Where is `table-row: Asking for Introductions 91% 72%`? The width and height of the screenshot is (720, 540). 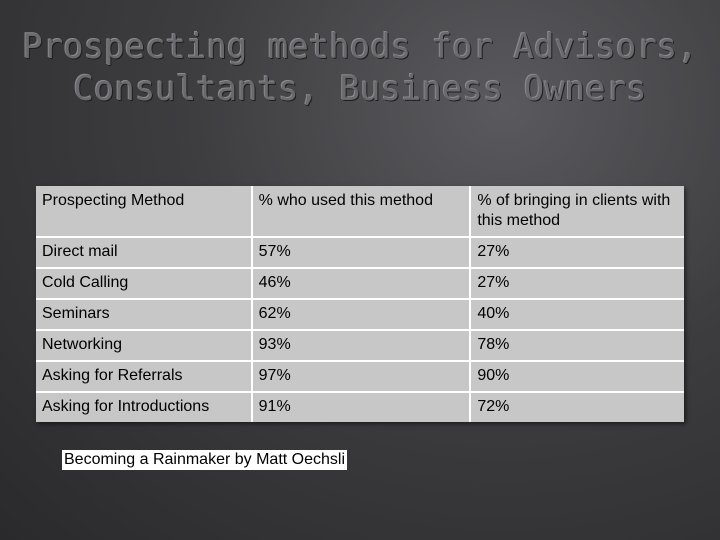 table-row: Asking for Introductions 91% 72% is located at coordinates (360, 407).